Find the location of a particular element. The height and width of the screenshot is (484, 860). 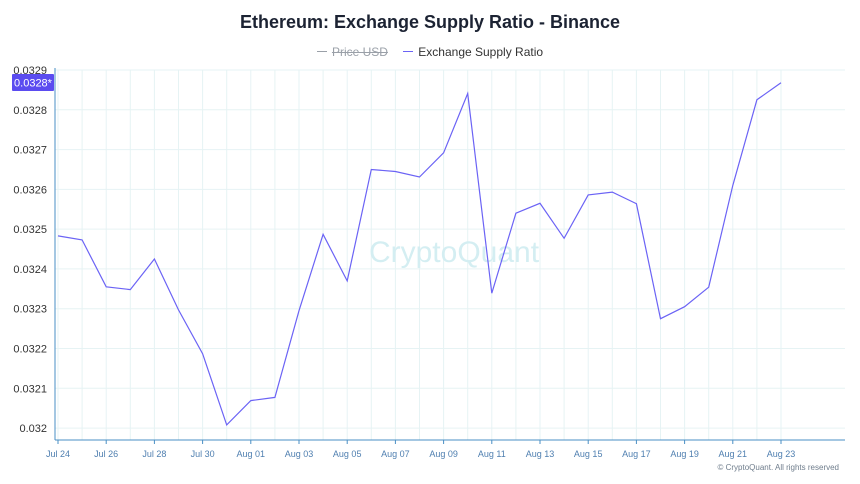

x-tick-label: Aug 15 is located at coordinates (588, 454).